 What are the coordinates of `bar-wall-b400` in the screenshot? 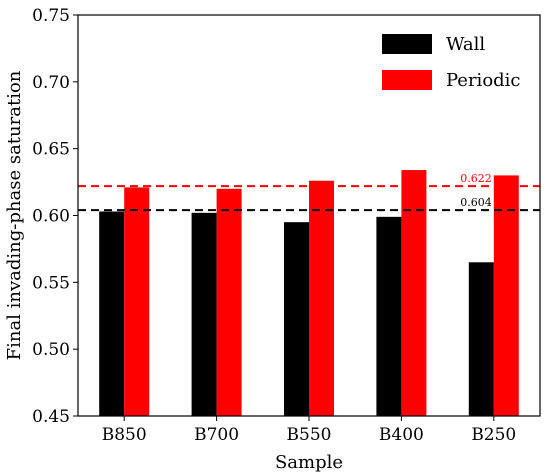 It's located at (389, 316).